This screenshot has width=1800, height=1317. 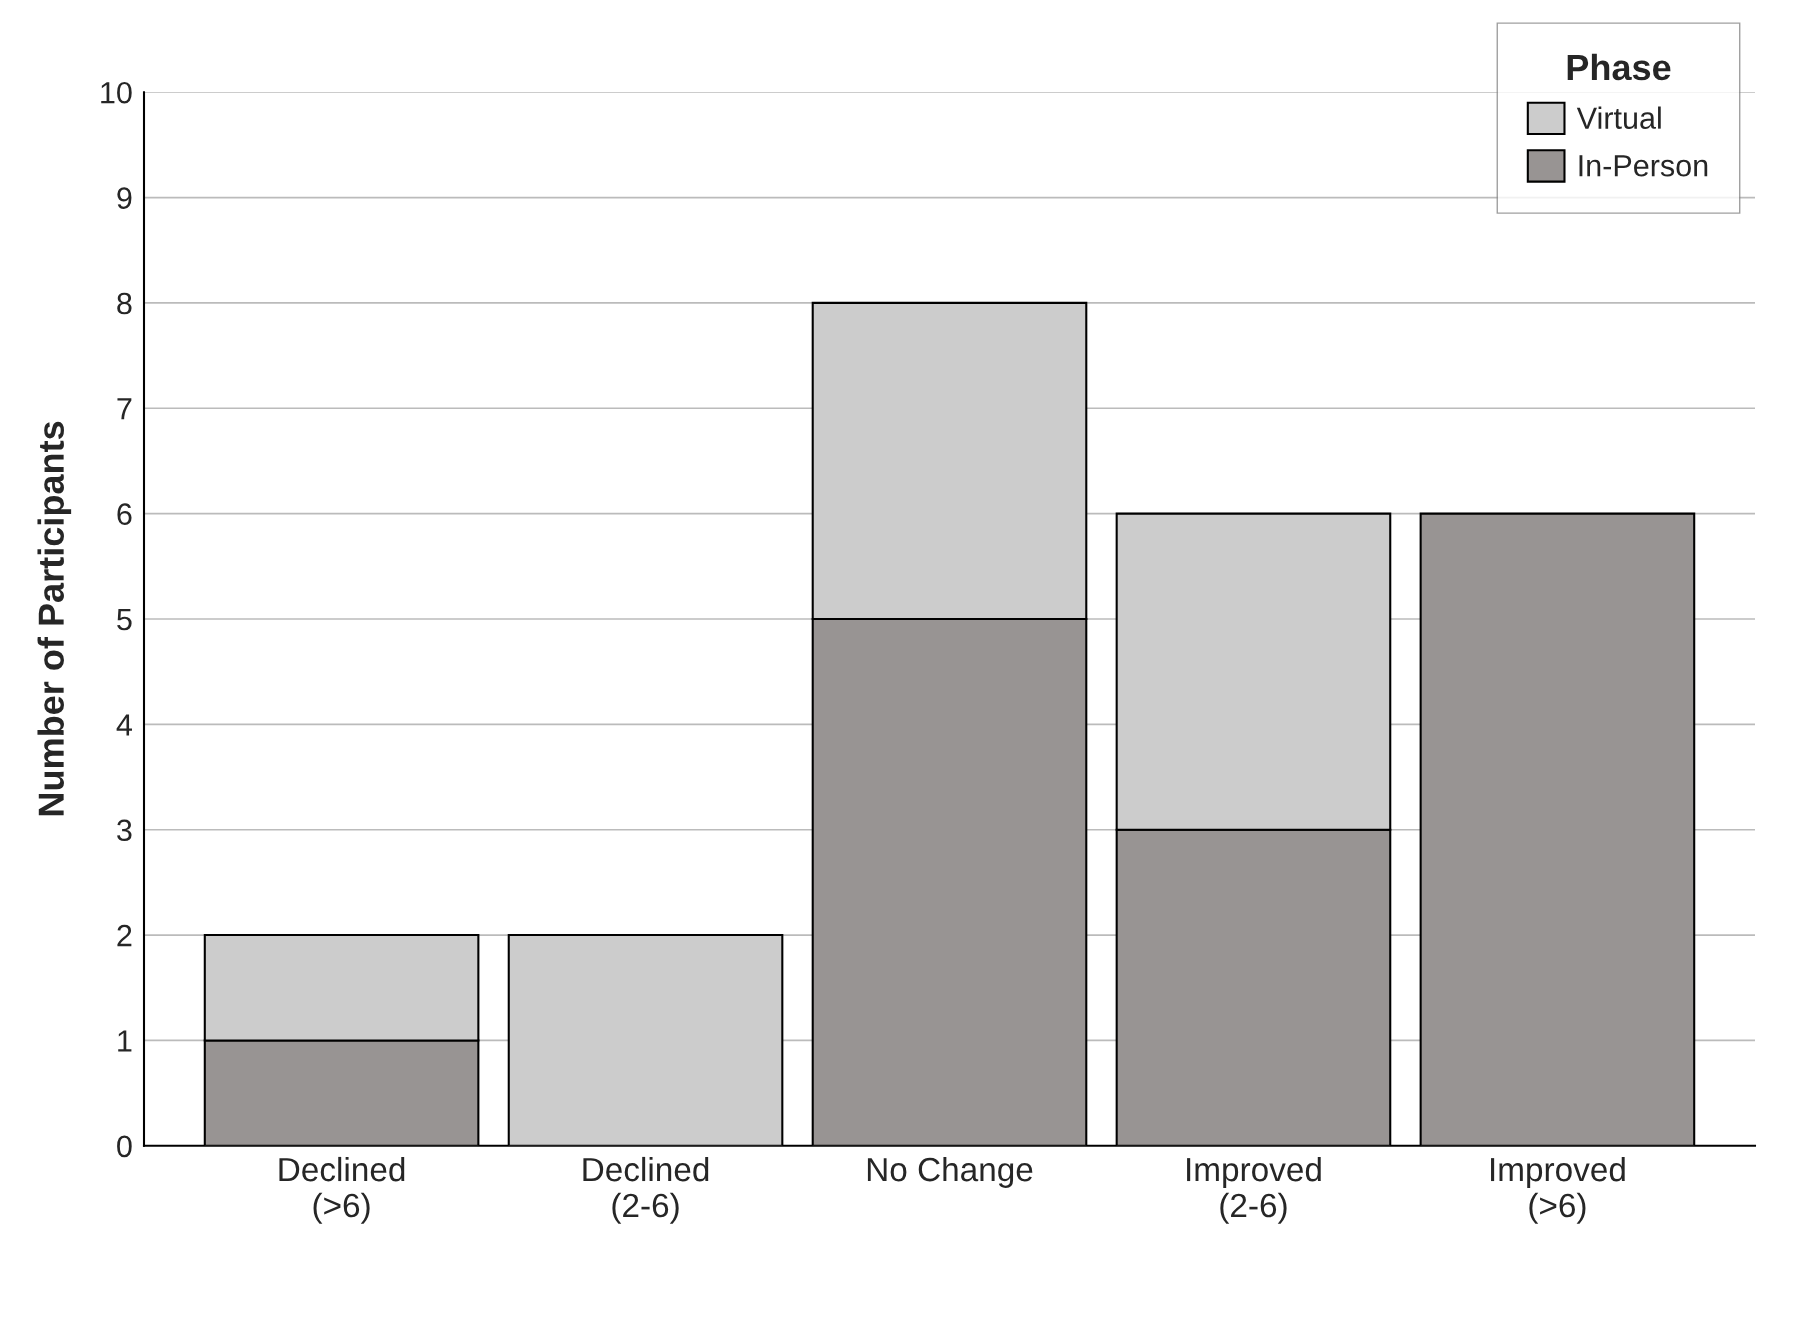 I want to click on x-tick-label: No Change, so click(x=950, y=1172).